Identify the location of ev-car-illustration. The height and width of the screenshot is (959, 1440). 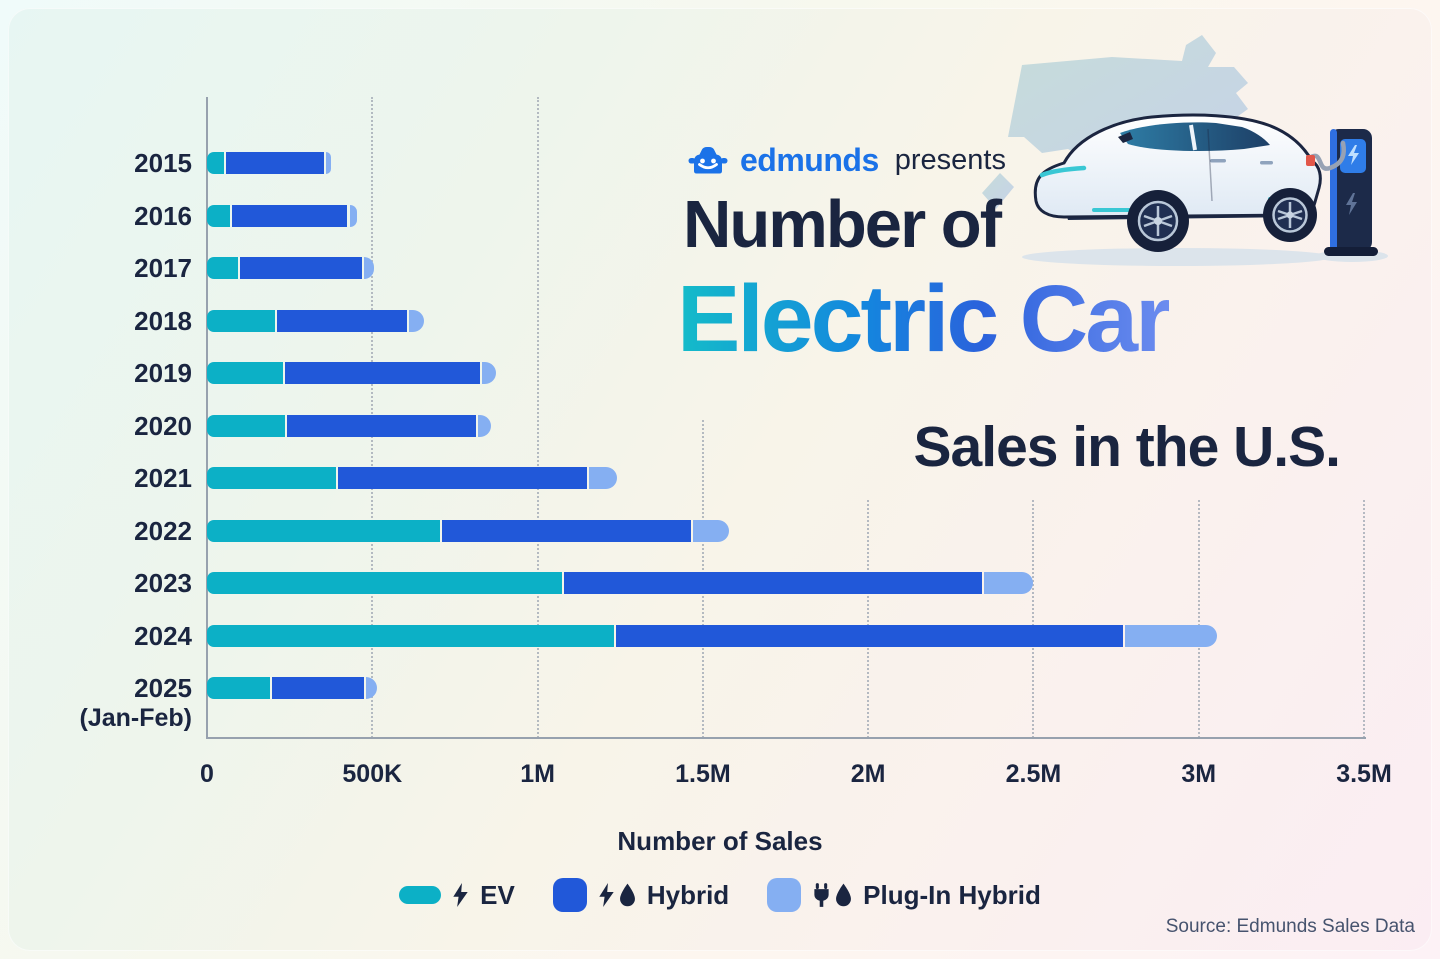
(1177, 182).